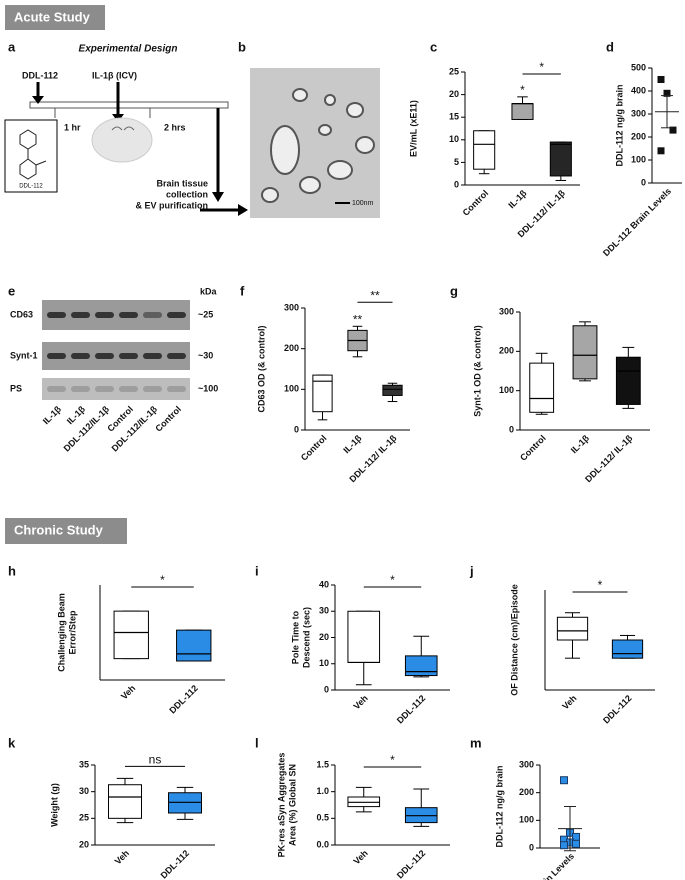 The image size is (685, 880). I want to click on structure-box, so click(31, 156).